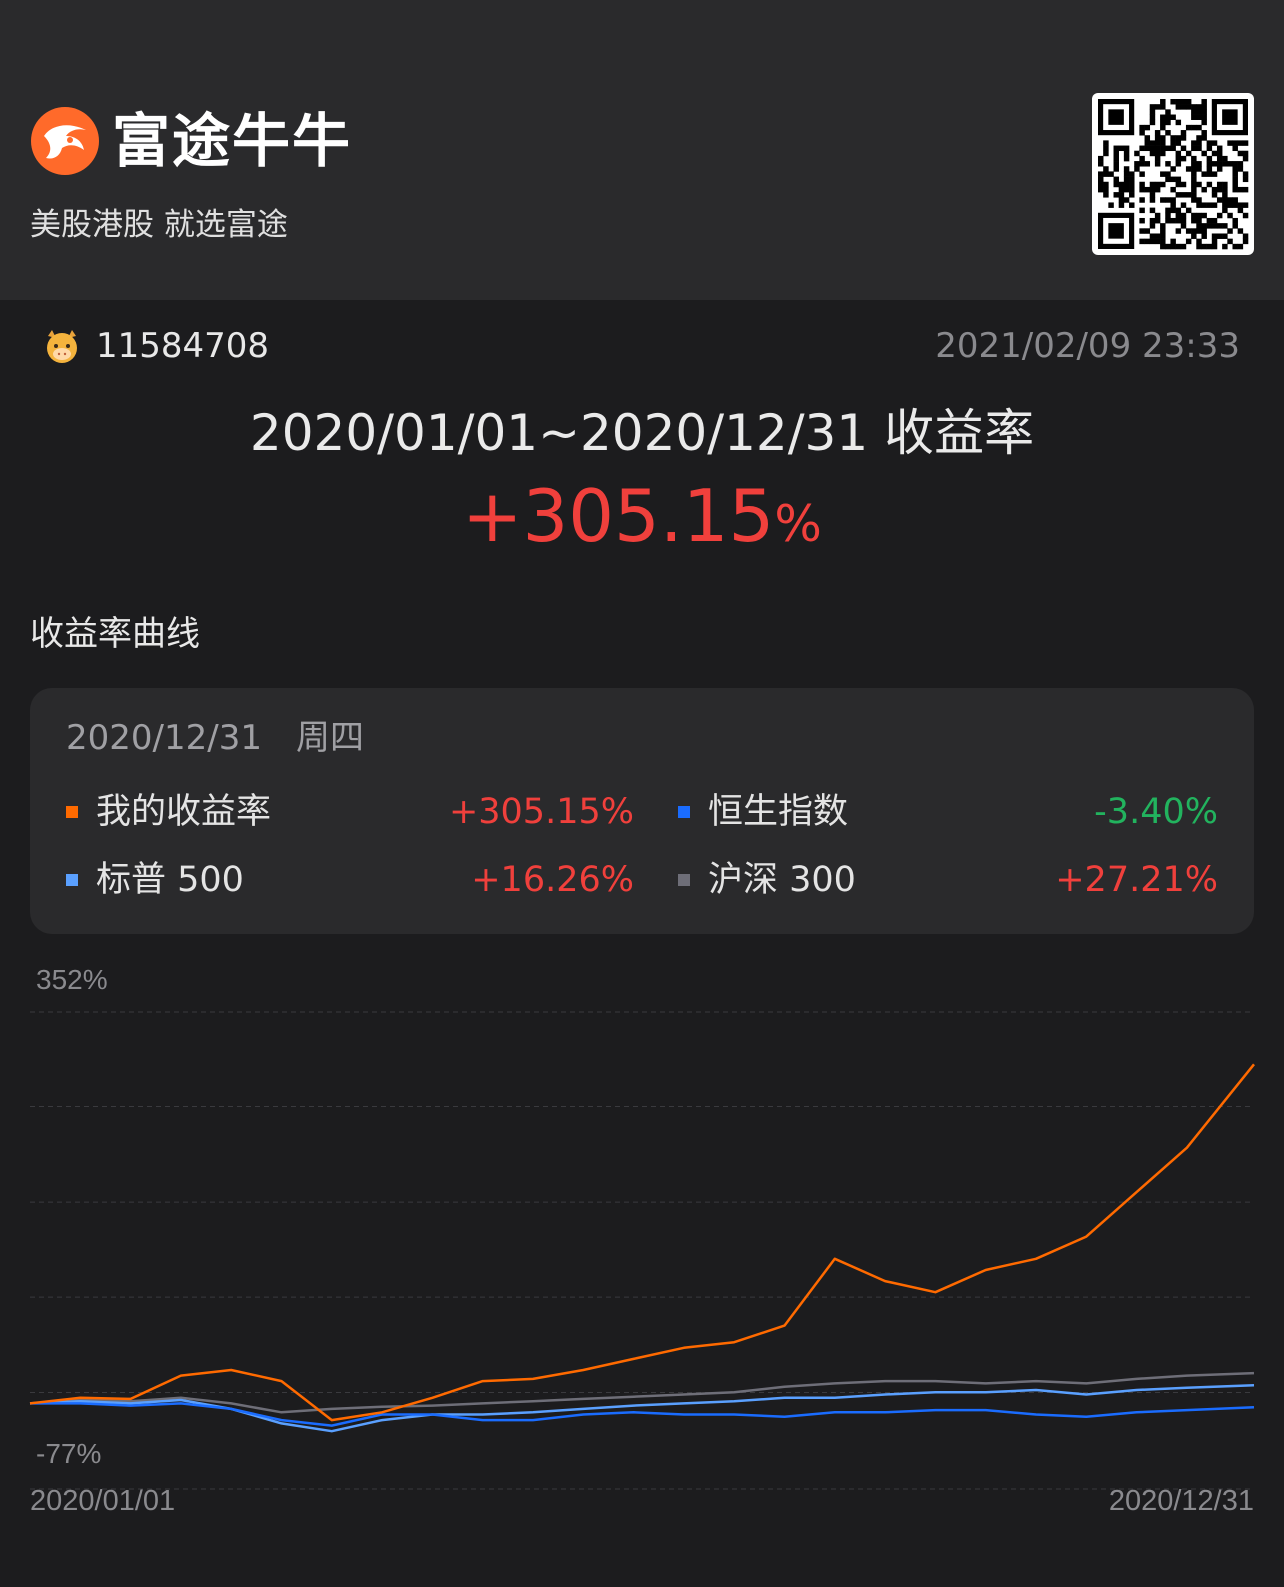 This screenshot has height=1587, width=1284. I want to click on y-bottom-label: -77%, so click(68, 1453).